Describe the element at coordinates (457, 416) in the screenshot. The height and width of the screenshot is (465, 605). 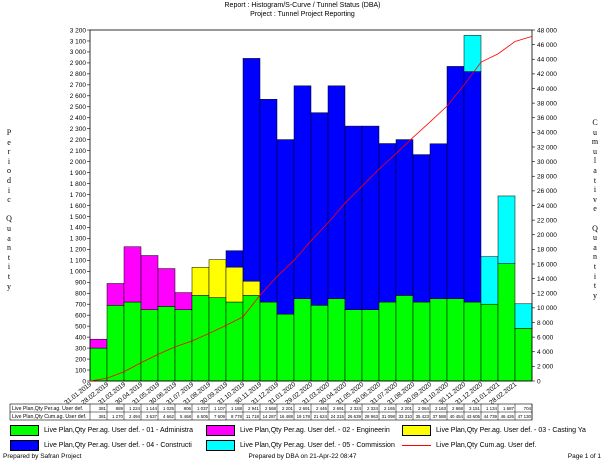
I see `table-cell: 40 454` at that location.